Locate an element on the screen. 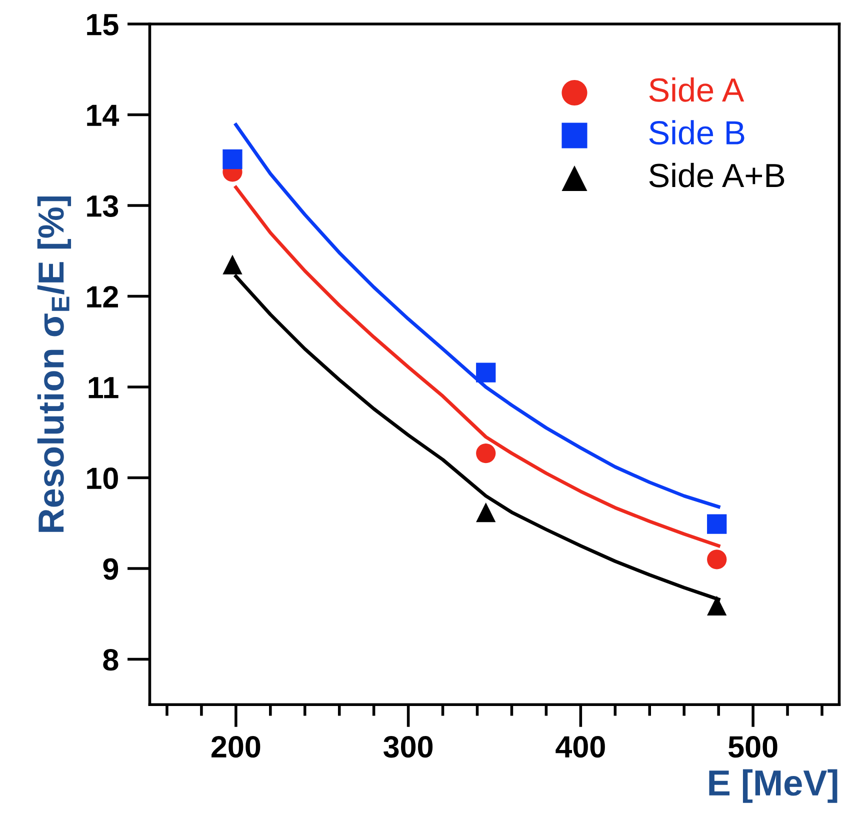  x-axis-title: E [MeV] is located at coordinates (773, 786).